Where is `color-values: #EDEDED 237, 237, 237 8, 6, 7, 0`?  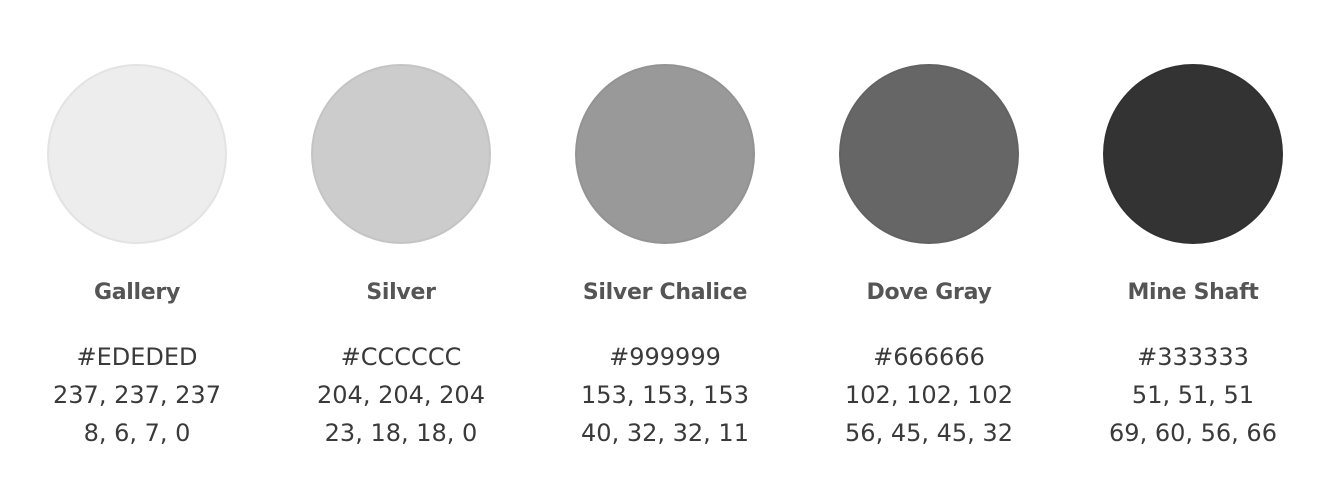 color-values: #EDEDED 237, 237, 237 8, 6, 7, 0 is located at coordinates (137, 395).